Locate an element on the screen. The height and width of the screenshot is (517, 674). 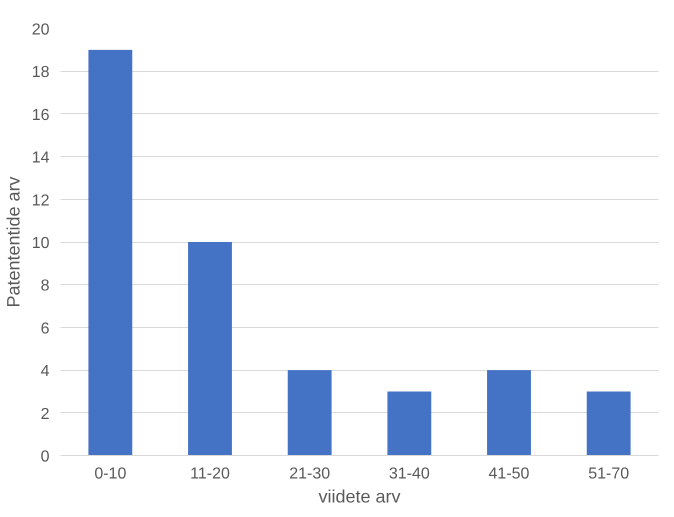
y-tick-label: 6 is located at coordinates (45, 329).